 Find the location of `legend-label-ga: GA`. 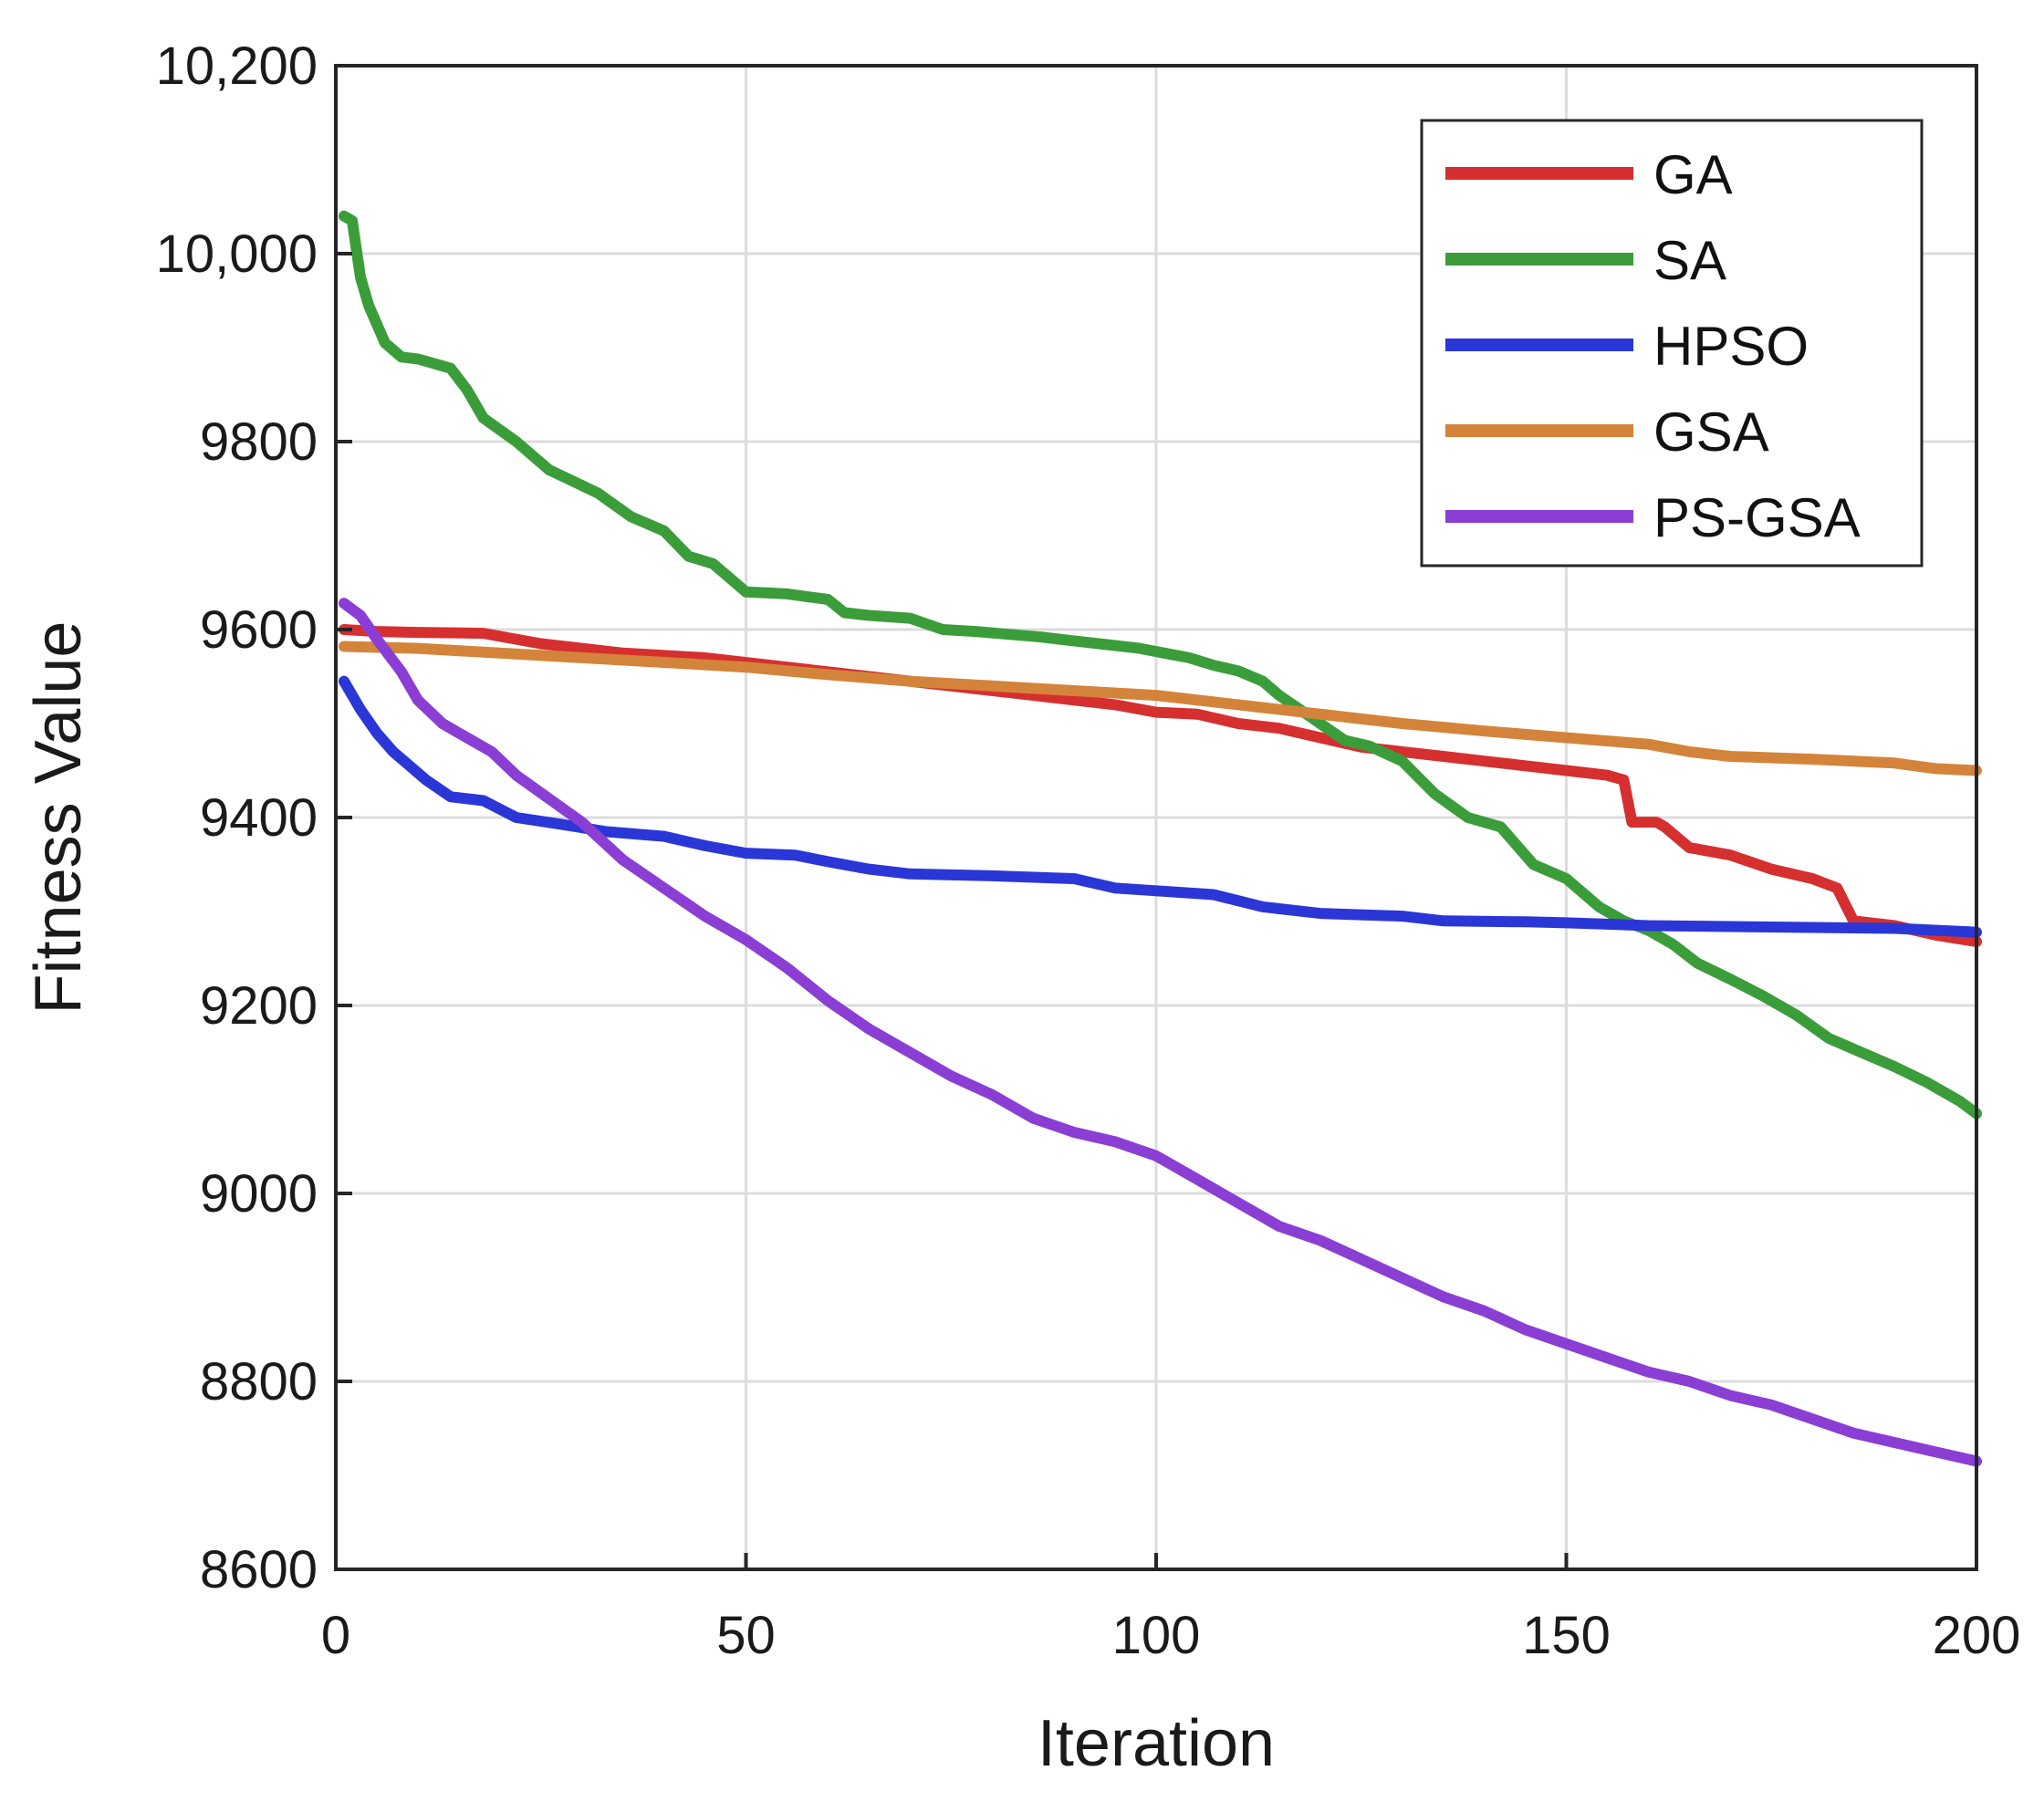

legend-label-ga: GA is located at coordinates (1693, 174).